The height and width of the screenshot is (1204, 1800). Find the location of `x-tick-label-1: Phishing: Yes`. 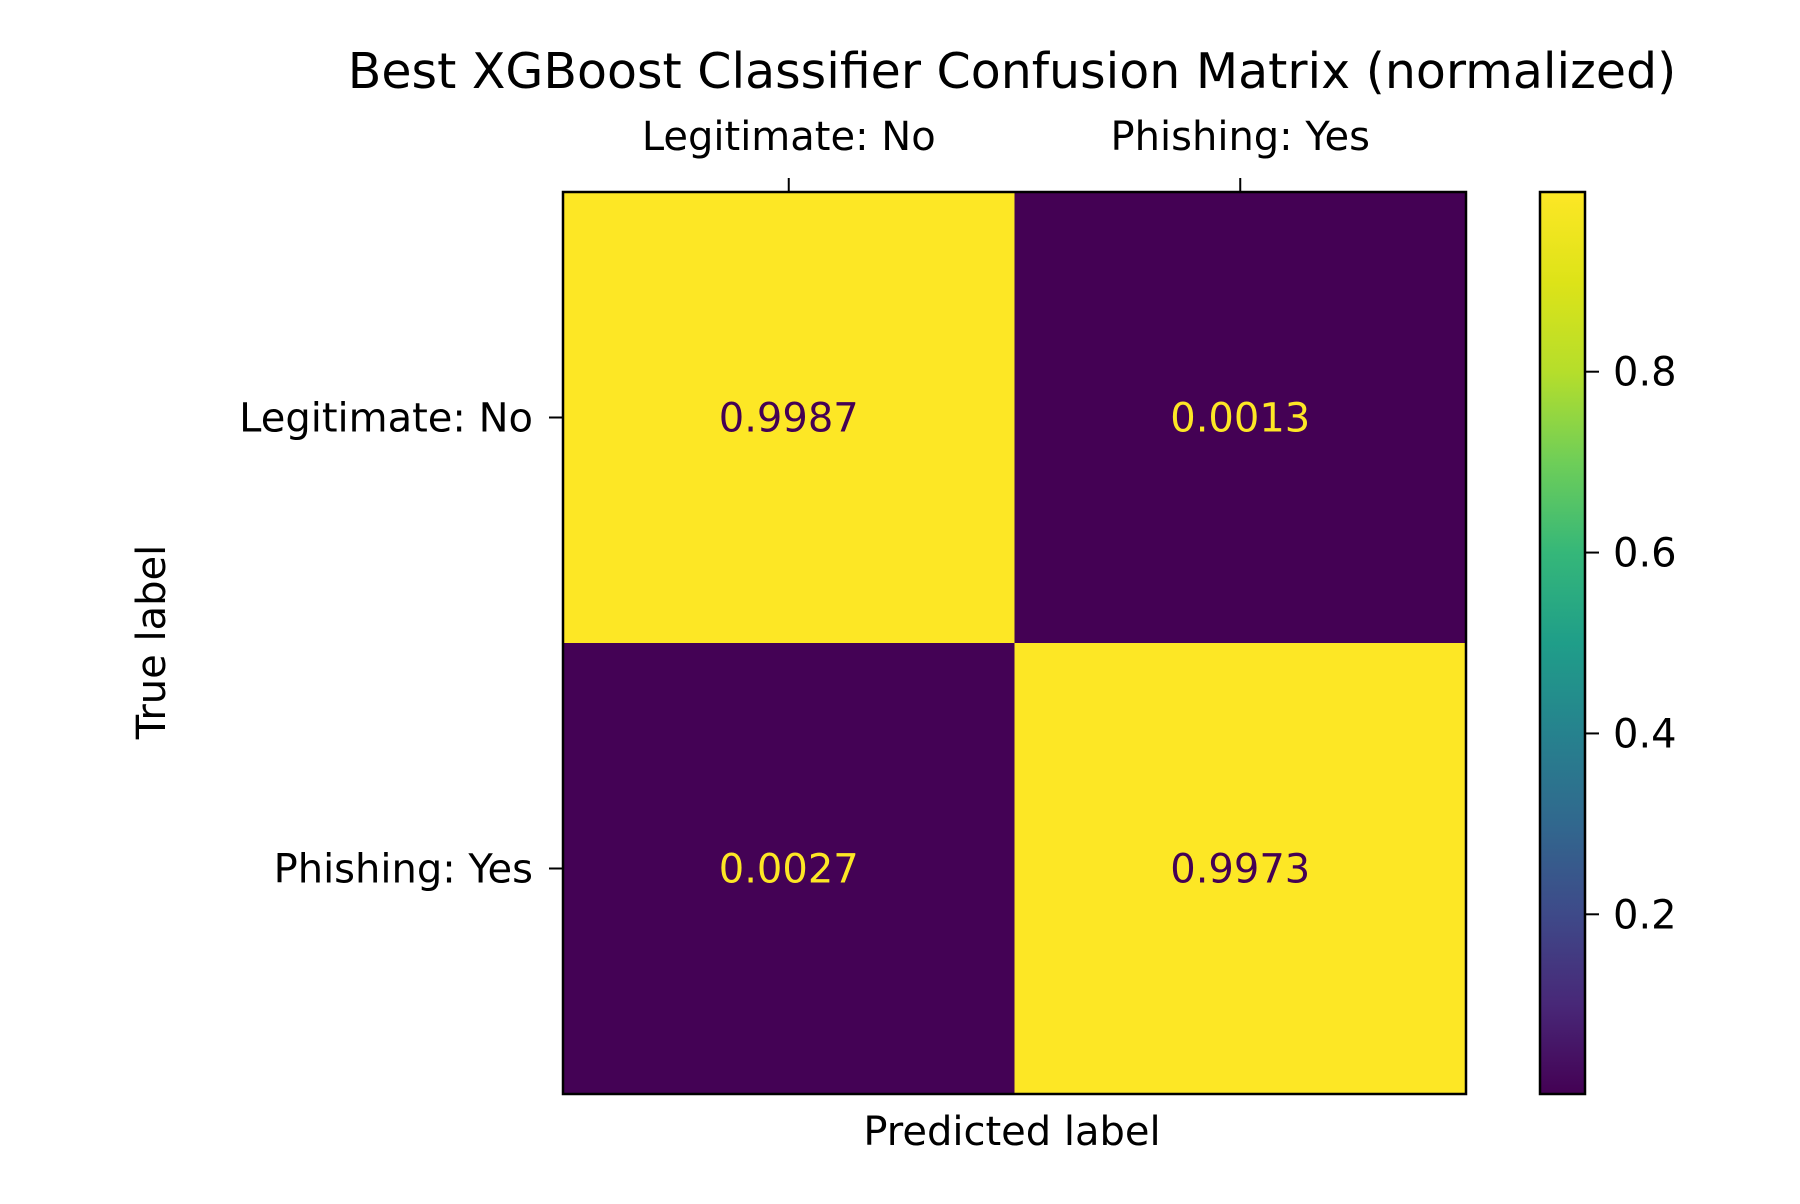

x-tick-label-1: Phishing: Yes is located at coordinates (1240, 137).